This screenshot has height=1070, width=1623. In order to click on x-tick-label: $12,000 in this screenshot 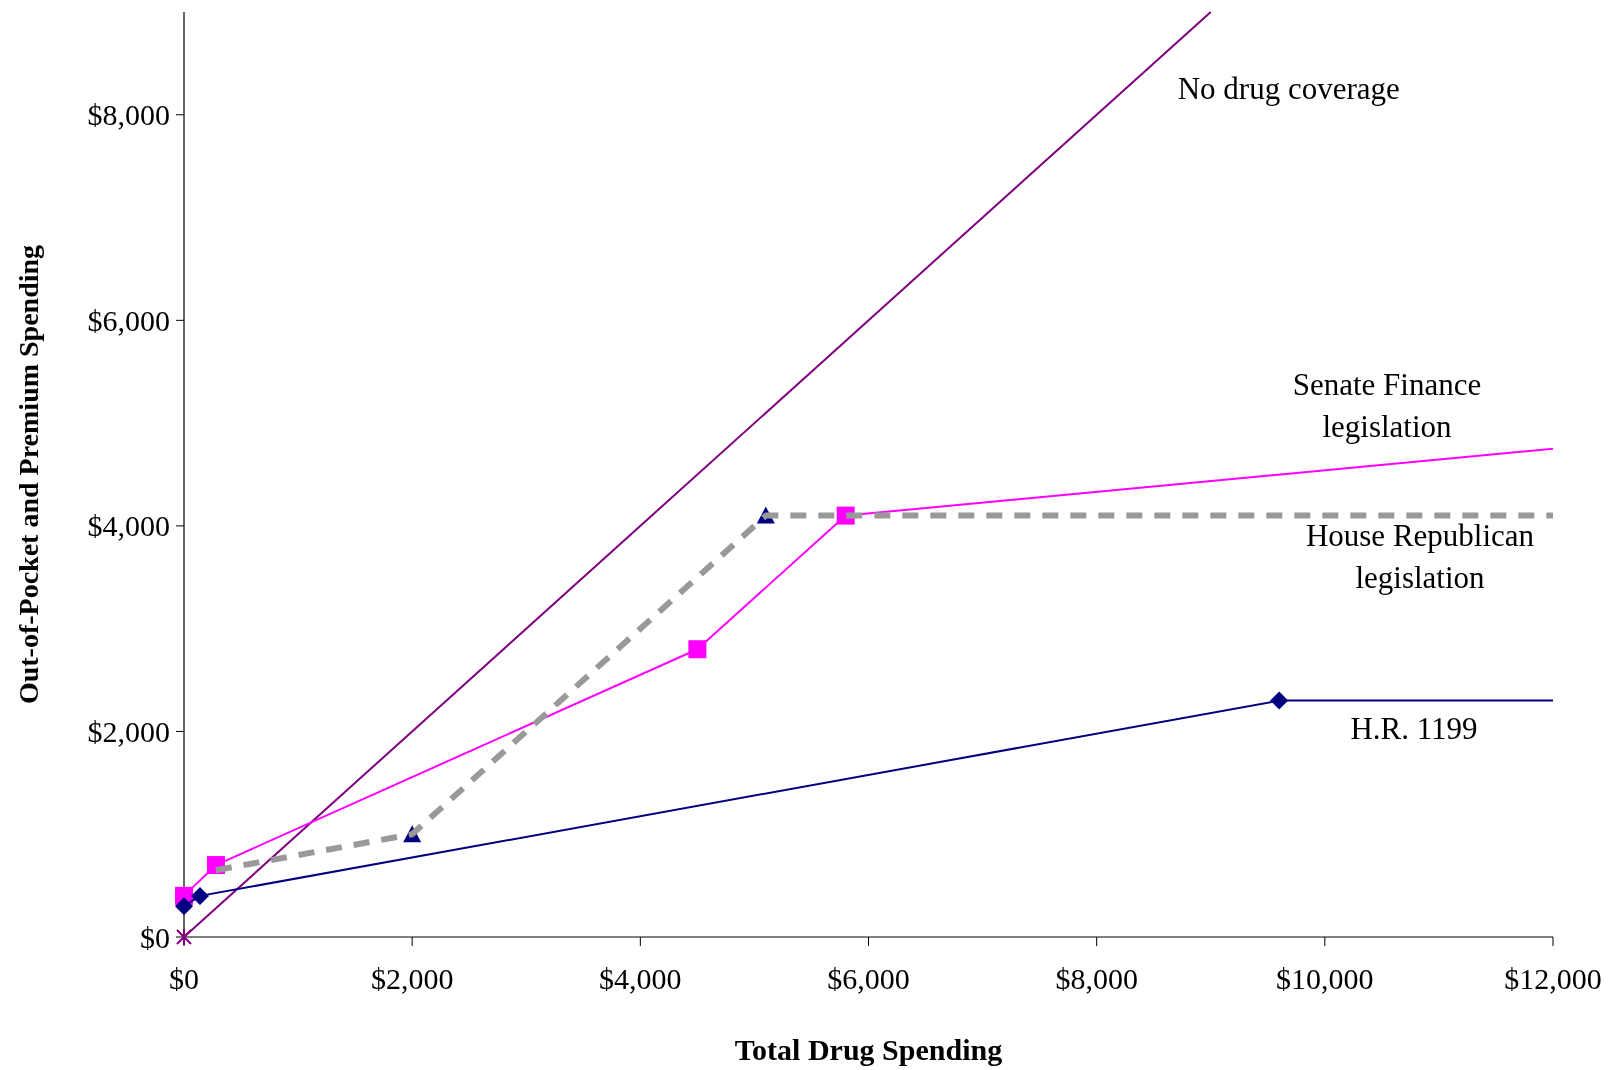, I will do `click(1553, 978)`.